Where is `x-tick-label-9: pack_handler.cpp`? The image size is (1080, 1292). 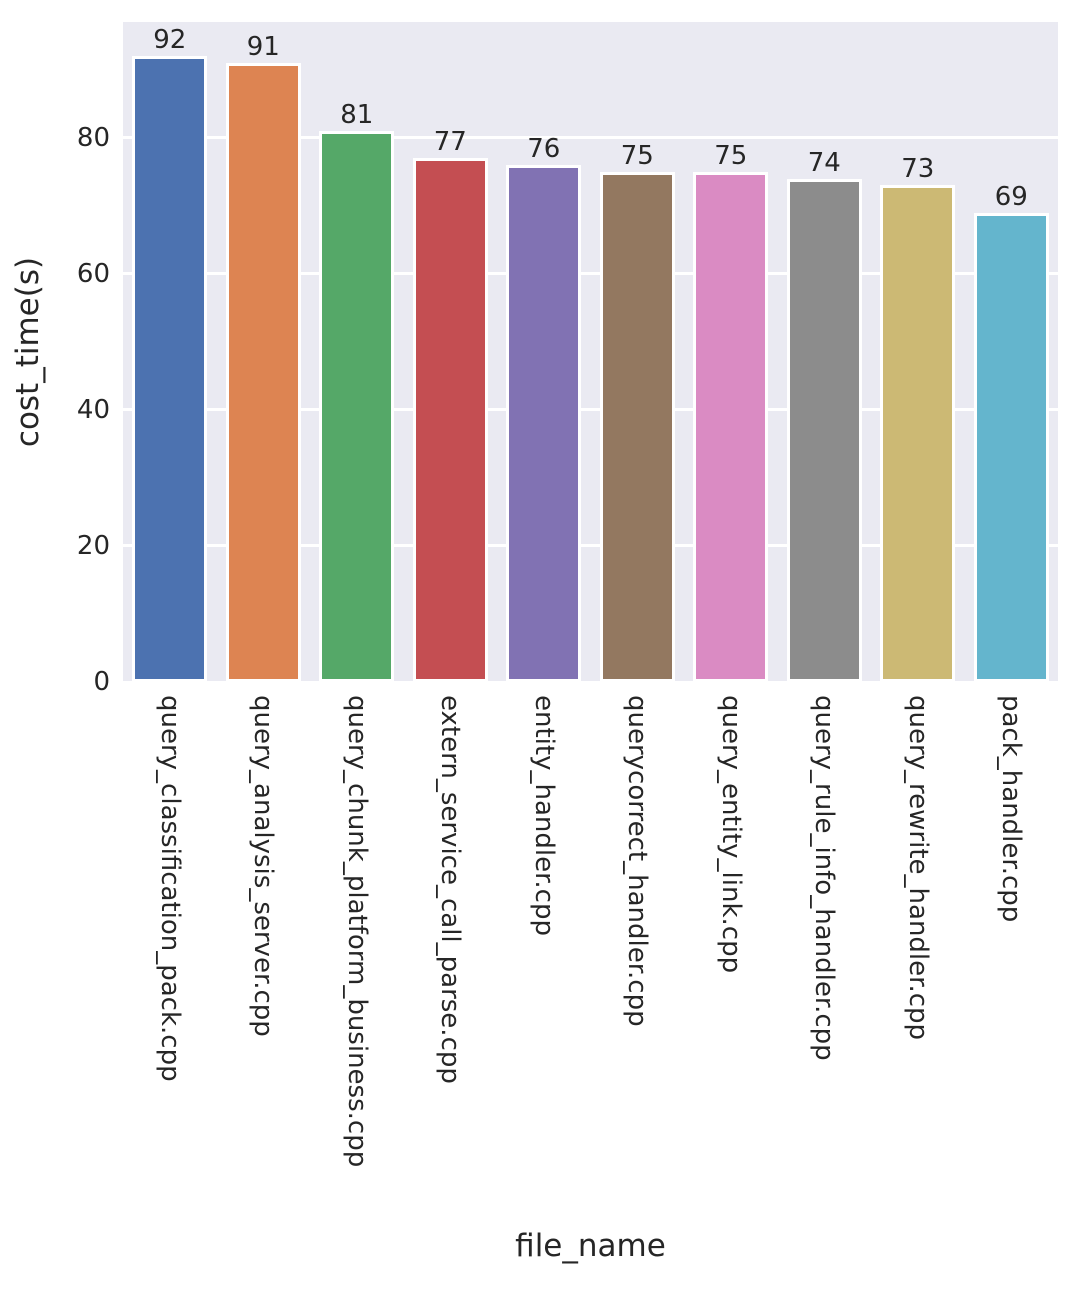 x-tick-label-9: pack_handler.cpp is located at coordinates (1011, 809).